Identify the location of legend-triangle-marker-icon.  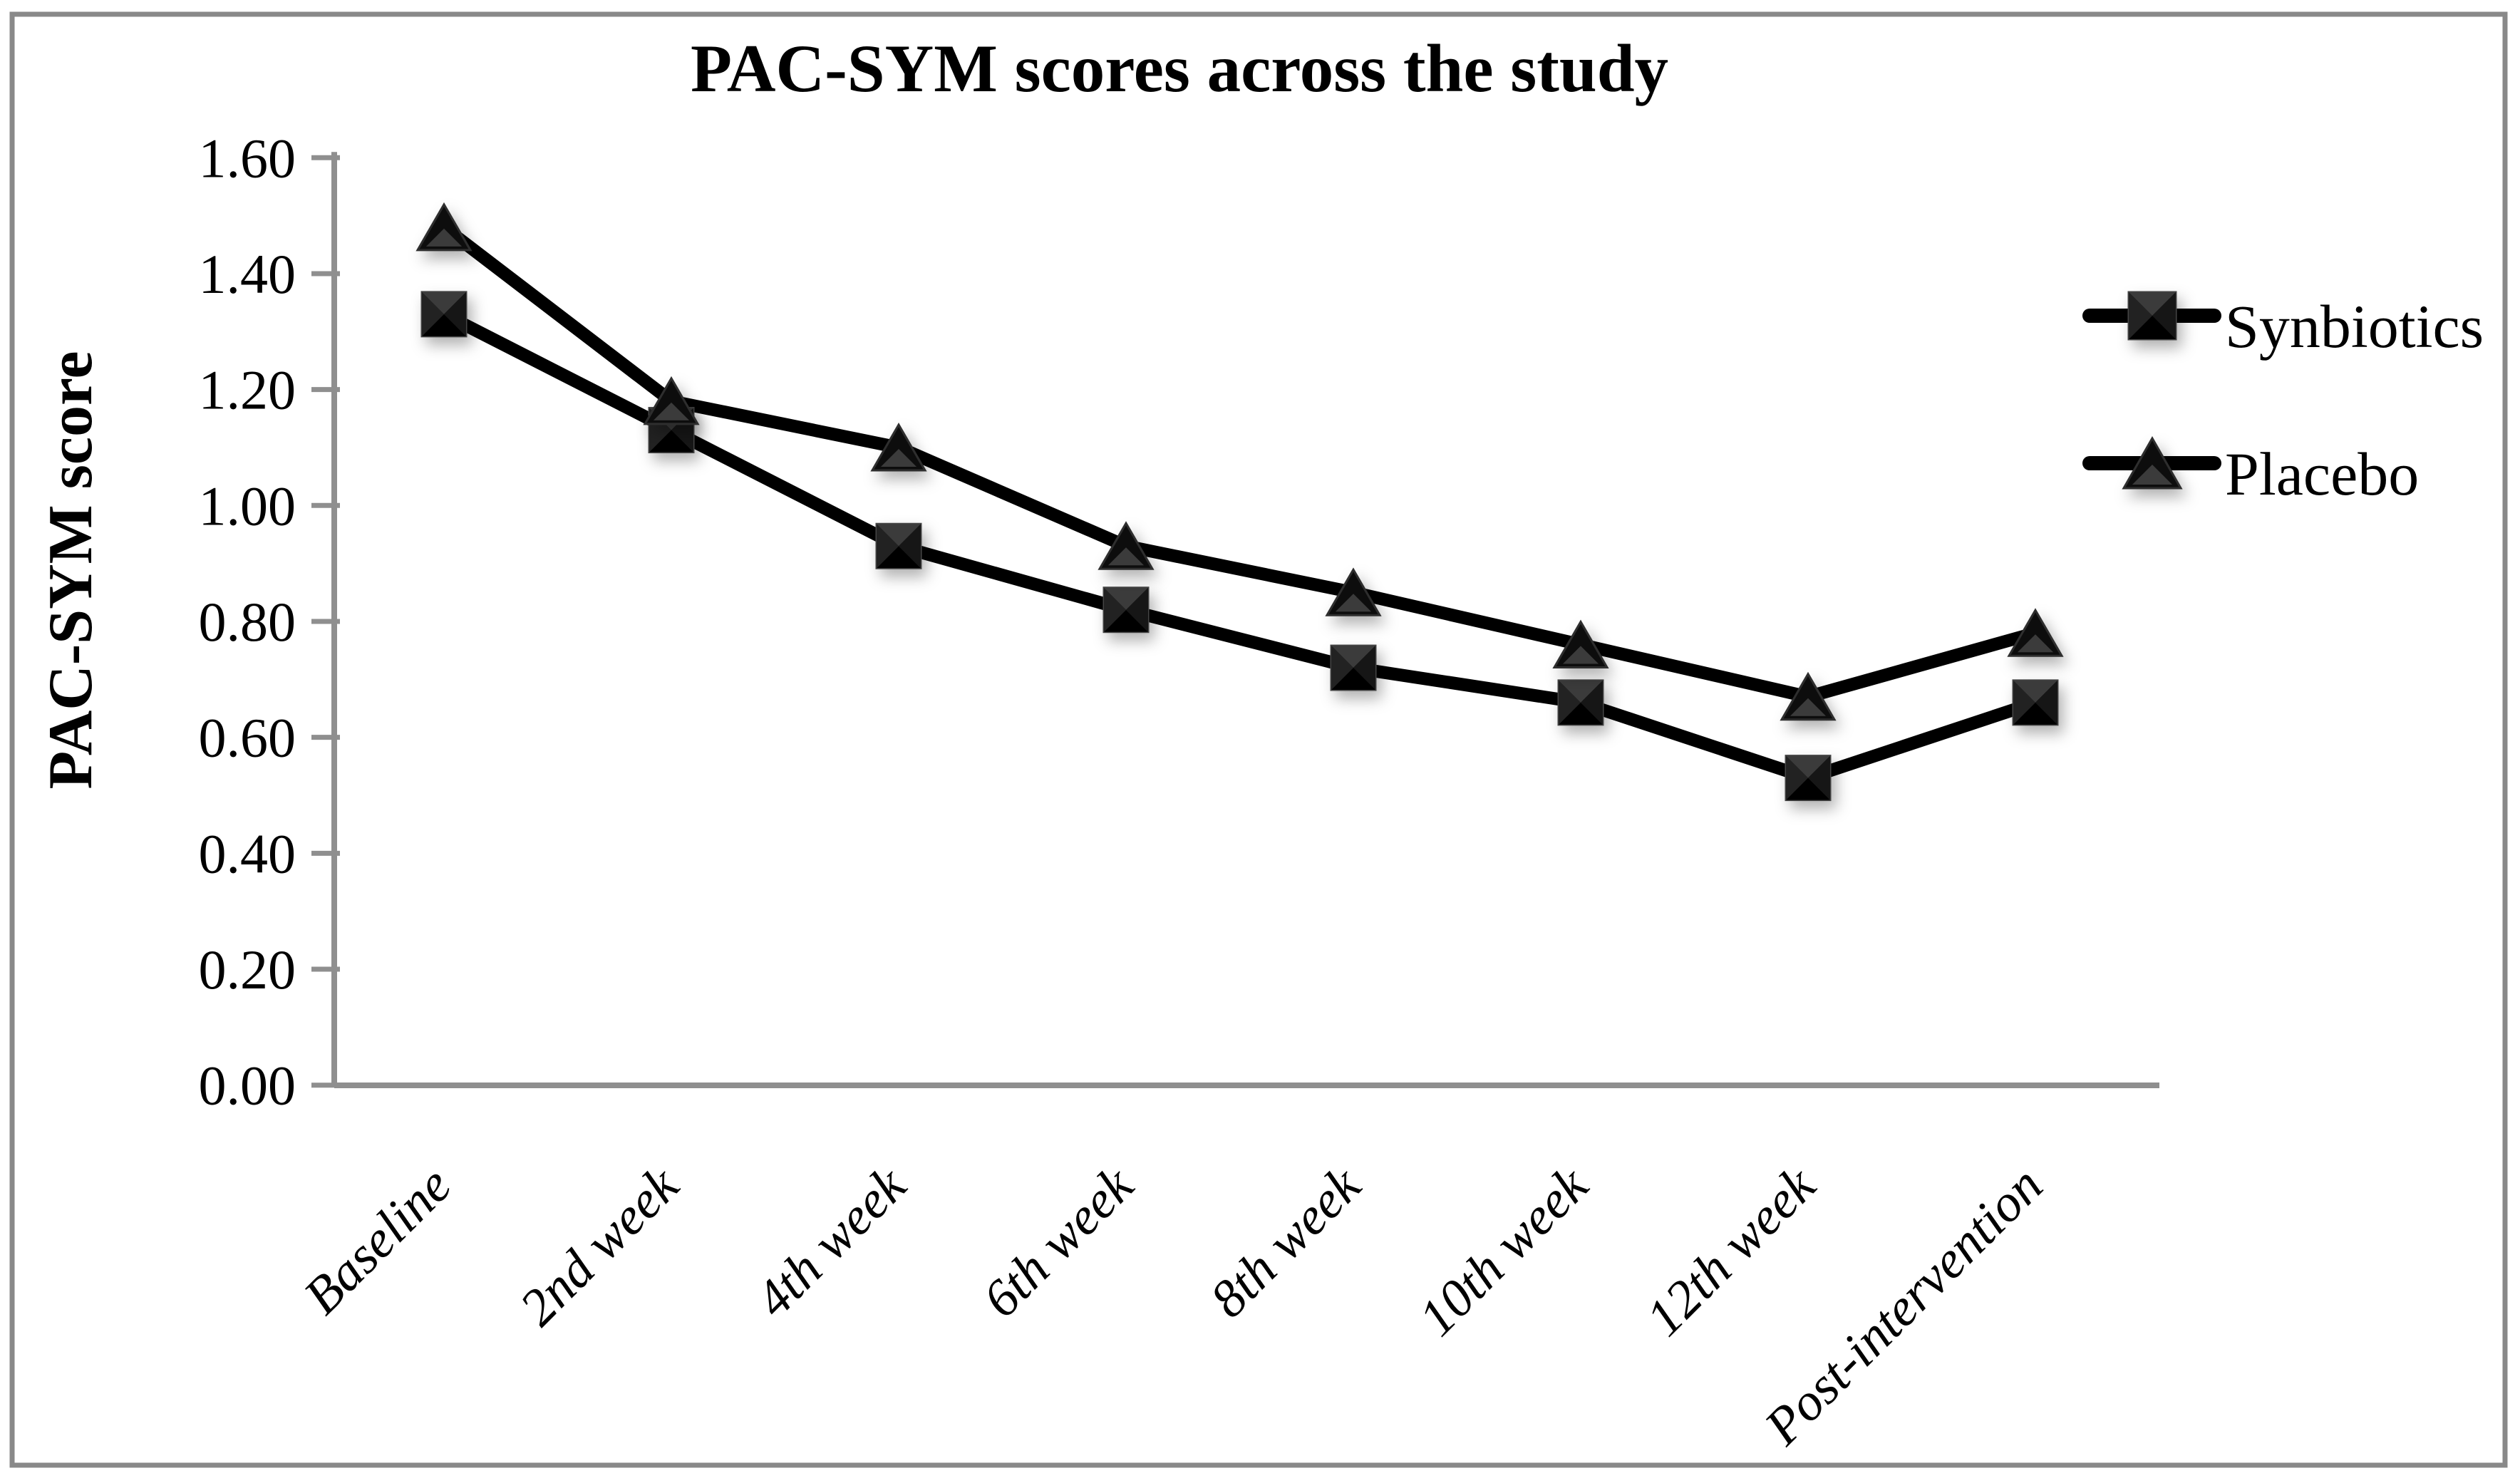
(2152, 462).